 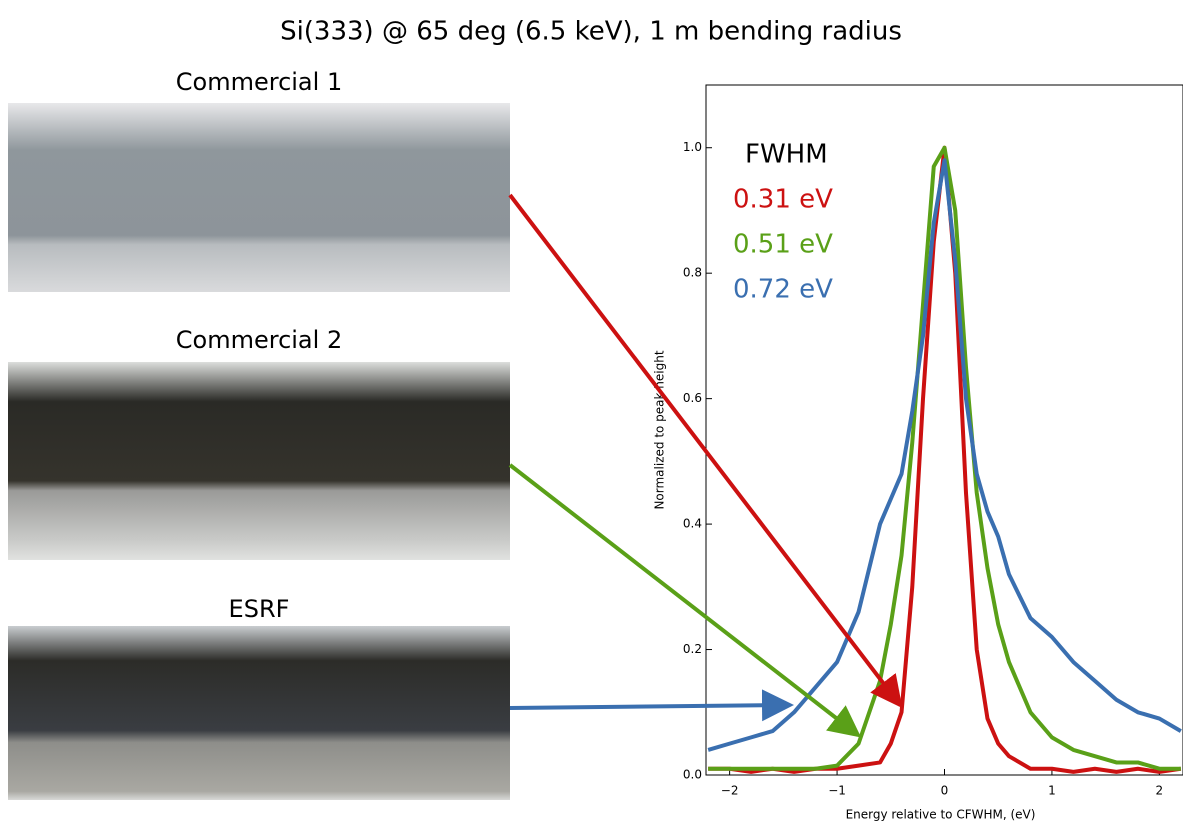 What do you see at coordinates (941, 815) in the screenshot?
I see `x-axis-label: Energy relative to CFWHM, (eV)` at bounding box center [941, 815].